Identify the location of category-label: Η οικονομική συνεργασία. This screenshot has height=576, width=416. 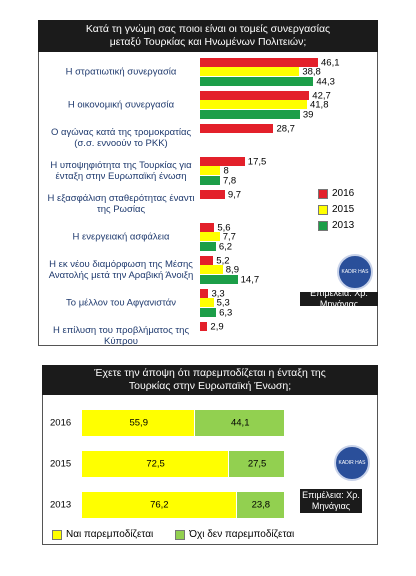
(121, 105).